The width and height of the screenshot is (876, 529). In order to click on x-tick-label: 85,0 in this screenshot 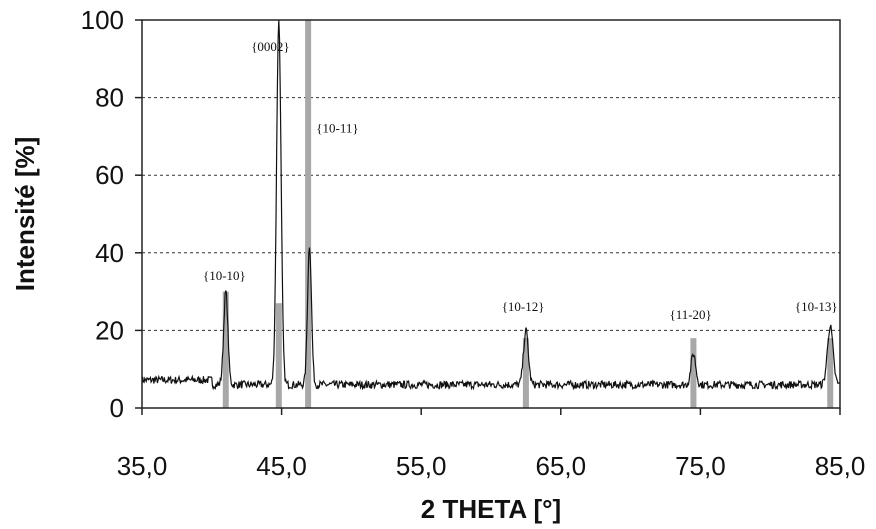, I will do `click(840, 466)`.